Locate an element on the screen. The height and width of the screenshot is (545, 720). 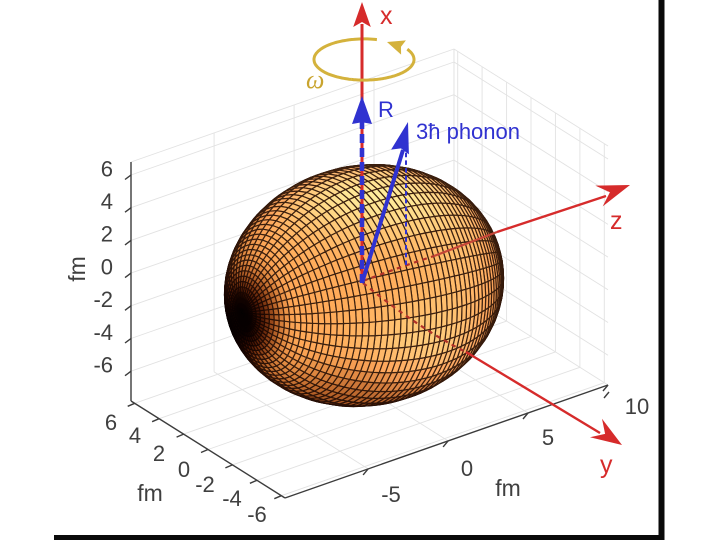
svg-text: R is located at coordinates (386, 109).